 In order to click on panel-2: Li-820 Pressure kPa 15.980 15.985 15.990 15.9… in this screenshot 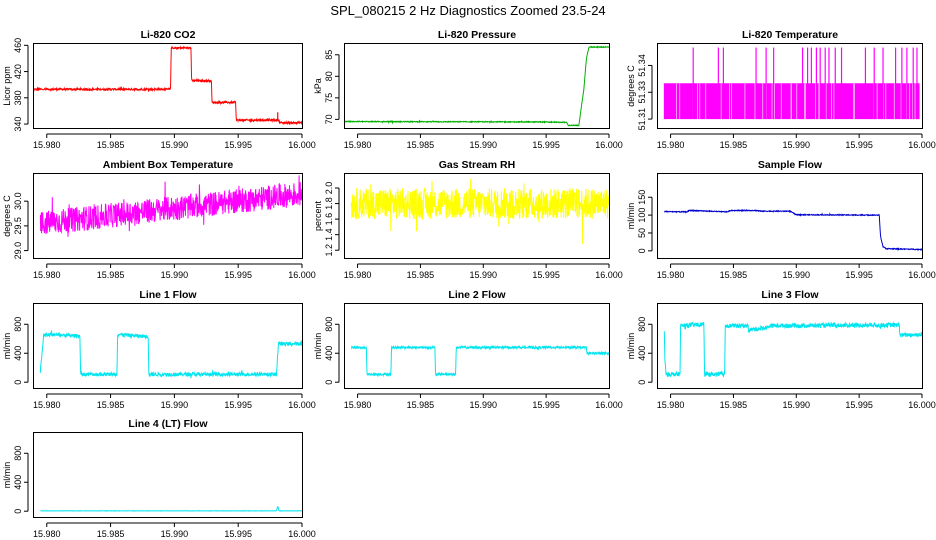, I will do `click(468, 89)`.